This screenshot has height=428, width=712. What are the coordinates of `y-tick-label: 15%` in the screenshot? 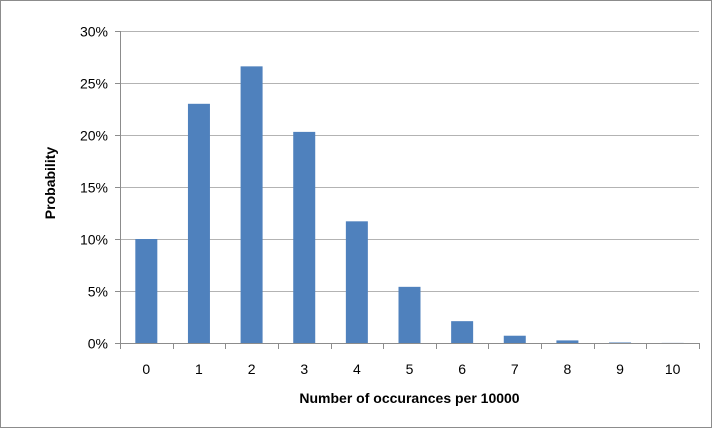 It's located at (94, 188).